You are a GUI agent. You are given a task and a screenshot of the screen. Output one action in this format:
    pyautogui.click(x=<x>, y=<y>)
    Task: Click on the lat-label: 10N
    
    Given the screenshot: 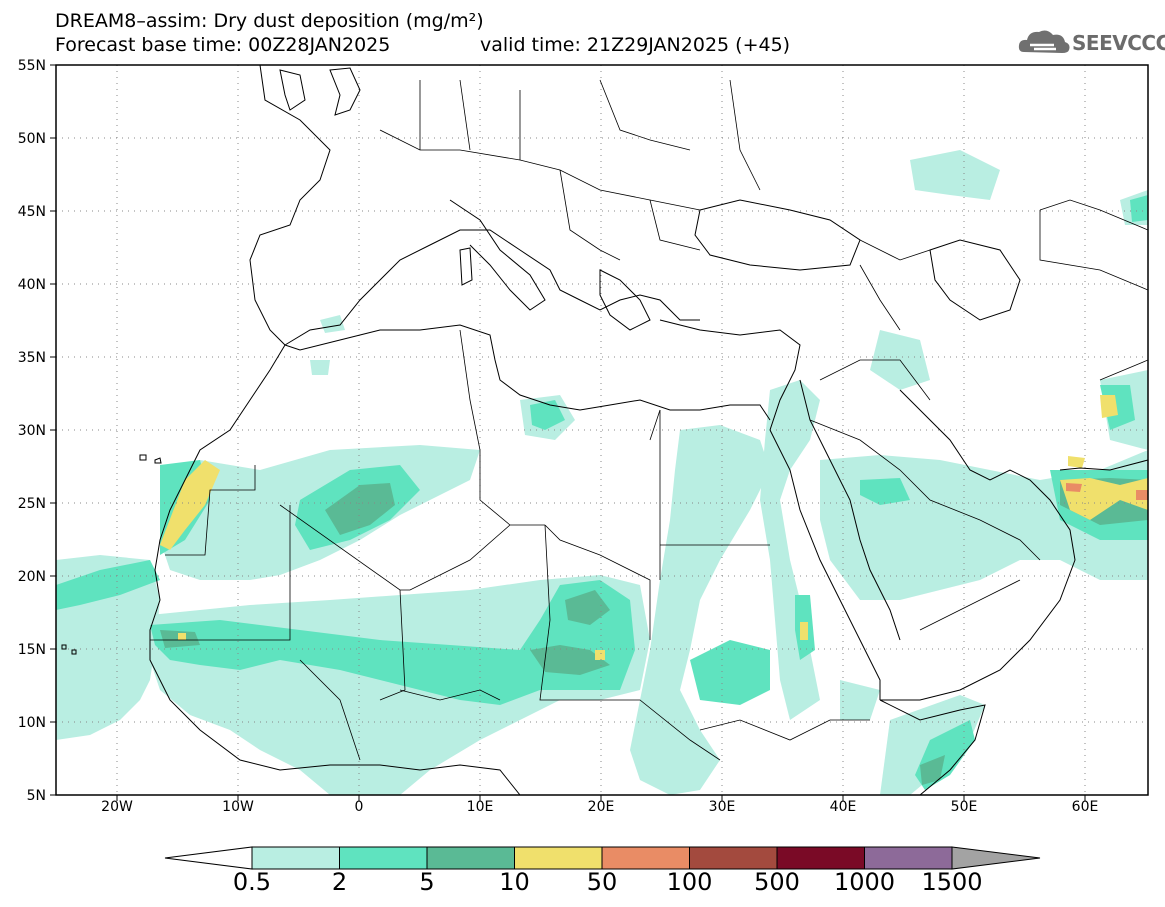 What is the action you would take?
    pyautogui.click(x=31, y=723)
    